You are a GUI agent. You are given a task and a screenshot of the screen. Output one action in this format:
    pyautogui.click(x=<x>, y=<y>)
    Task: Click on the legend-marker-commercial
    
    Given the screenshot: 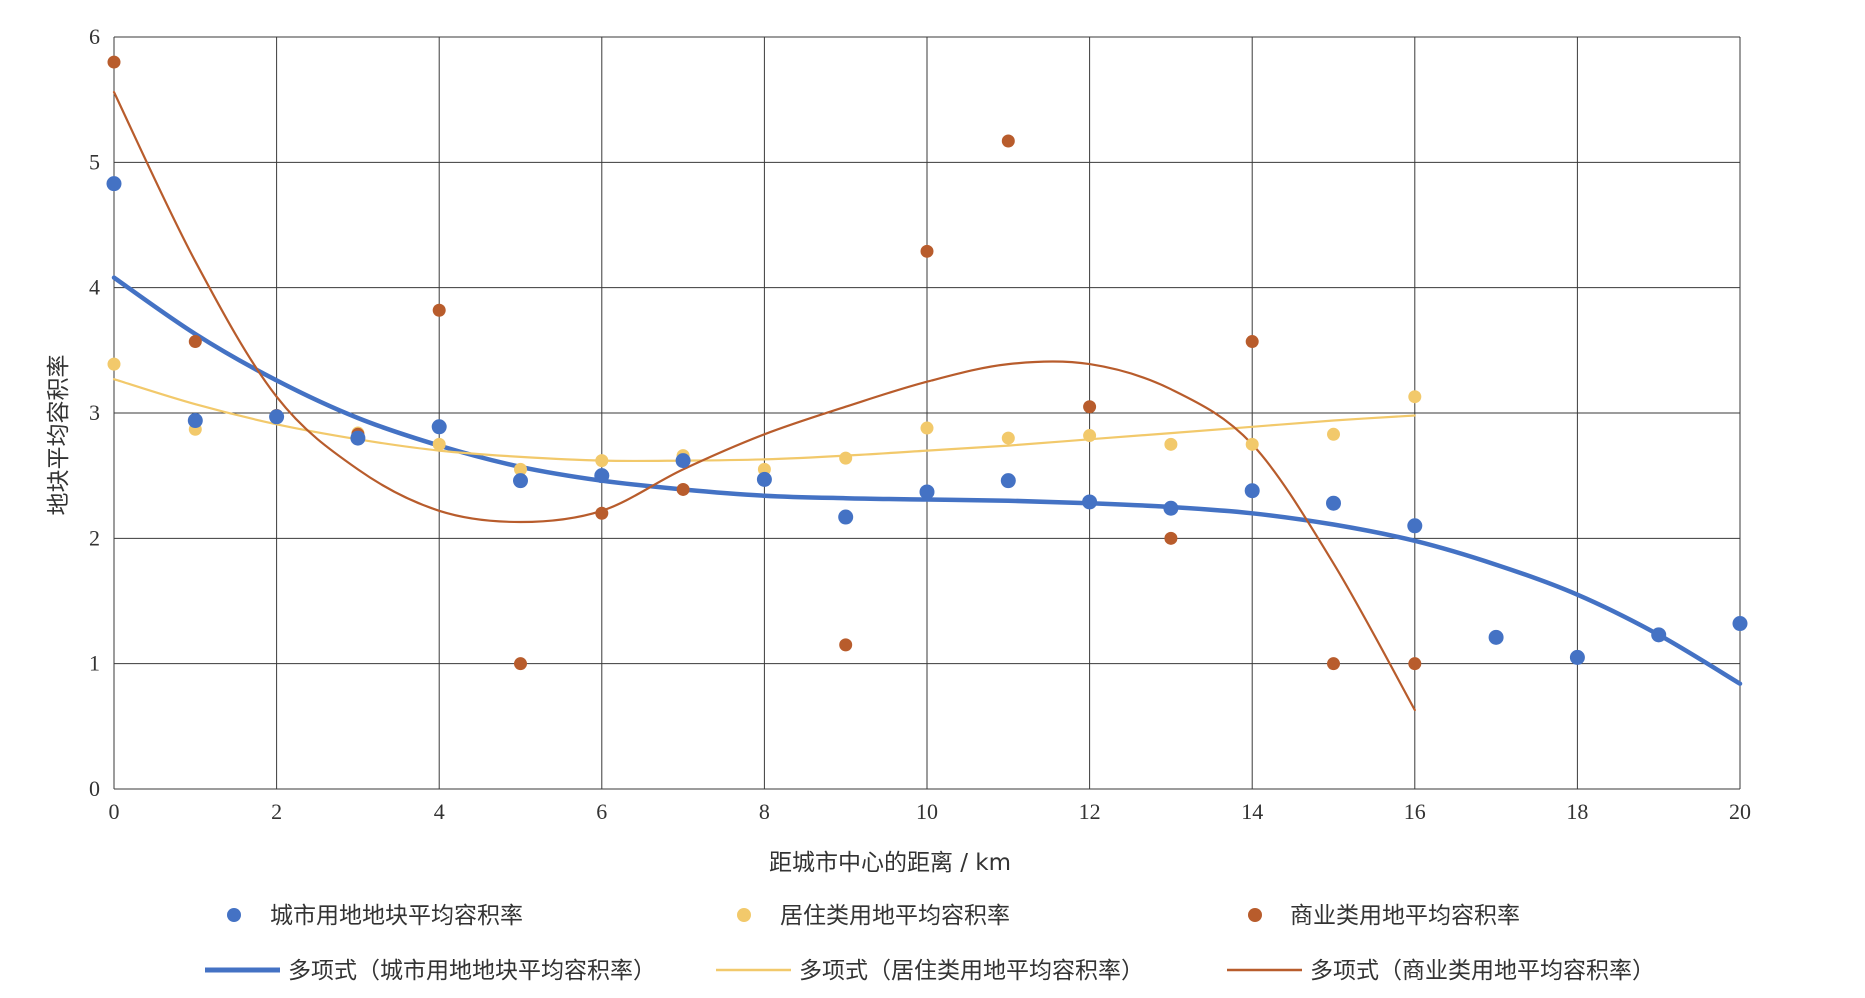 What is the action you would take?
    pyautogui.click(x=1255, y=915)
    